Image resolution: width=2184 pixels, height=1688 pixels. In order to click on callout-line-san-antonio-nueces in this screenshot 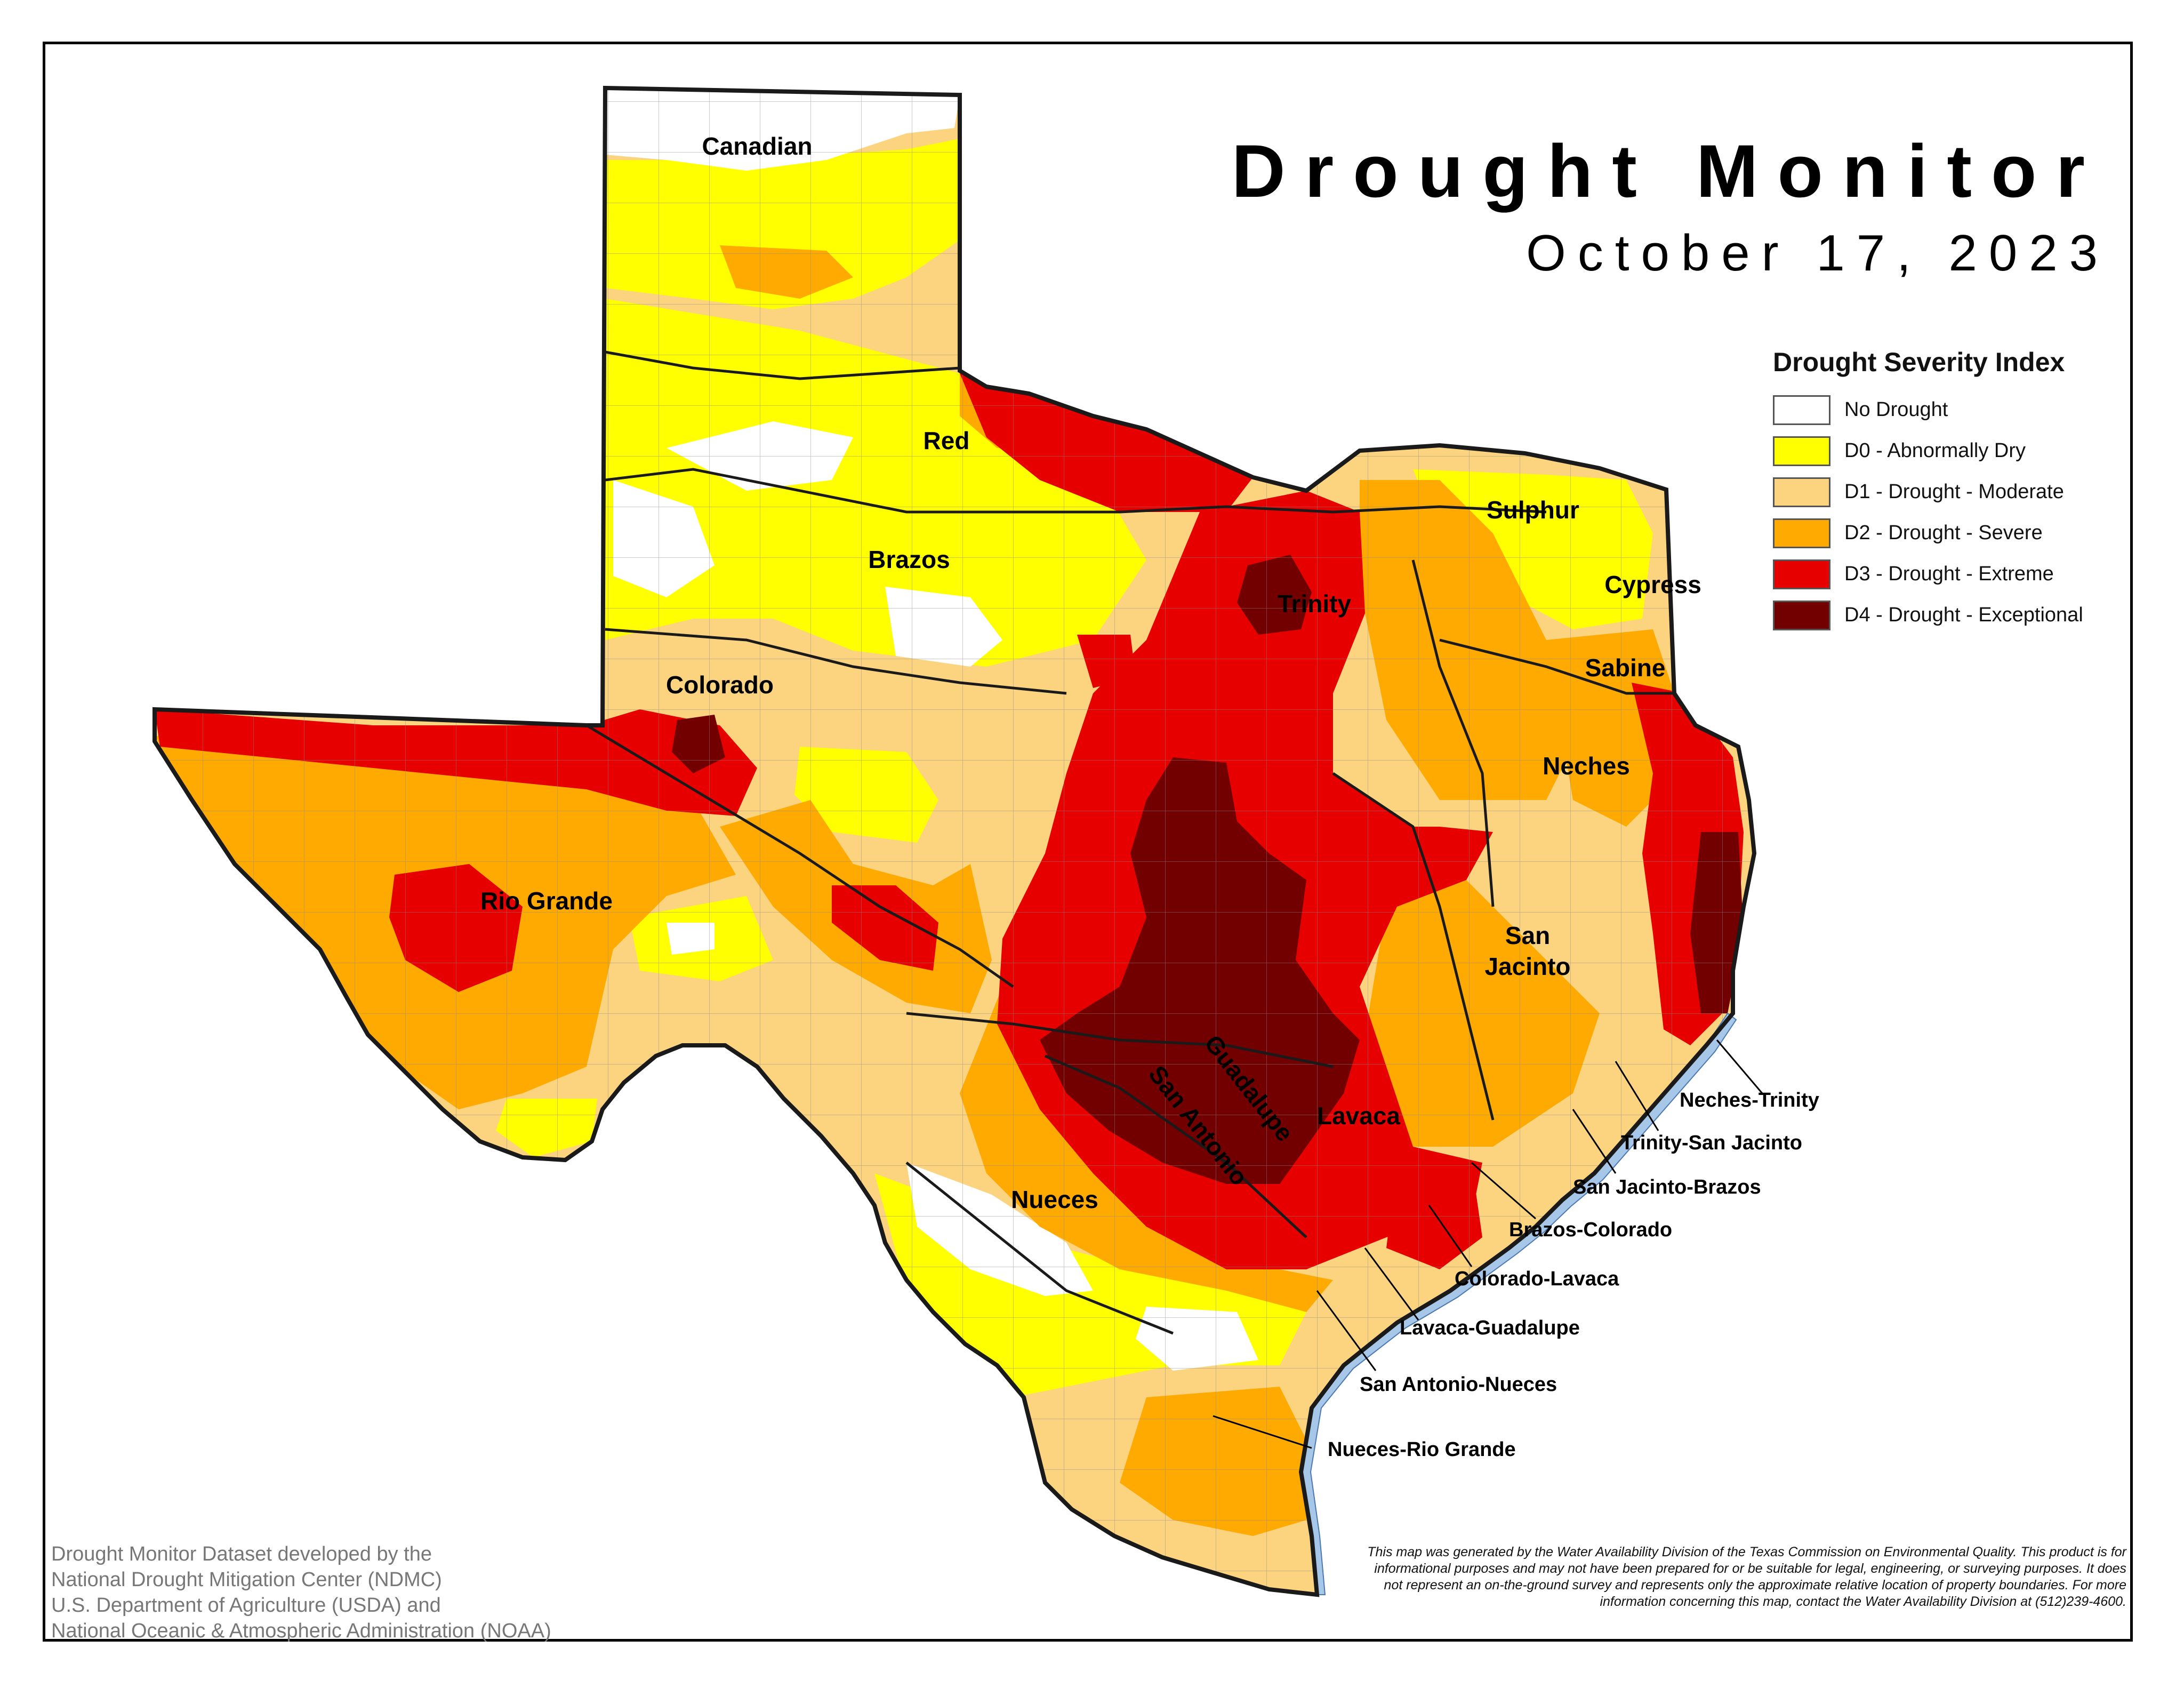, I will do `click(1346, 1330)`.